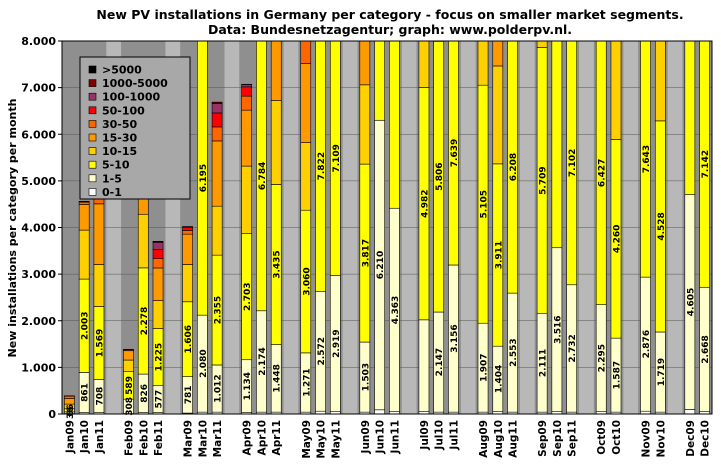 This screenshot has width=721, height=471. Describe the element at coordinates (425, 203) in the screenshot. I see `value-label: 4.982` at that location.